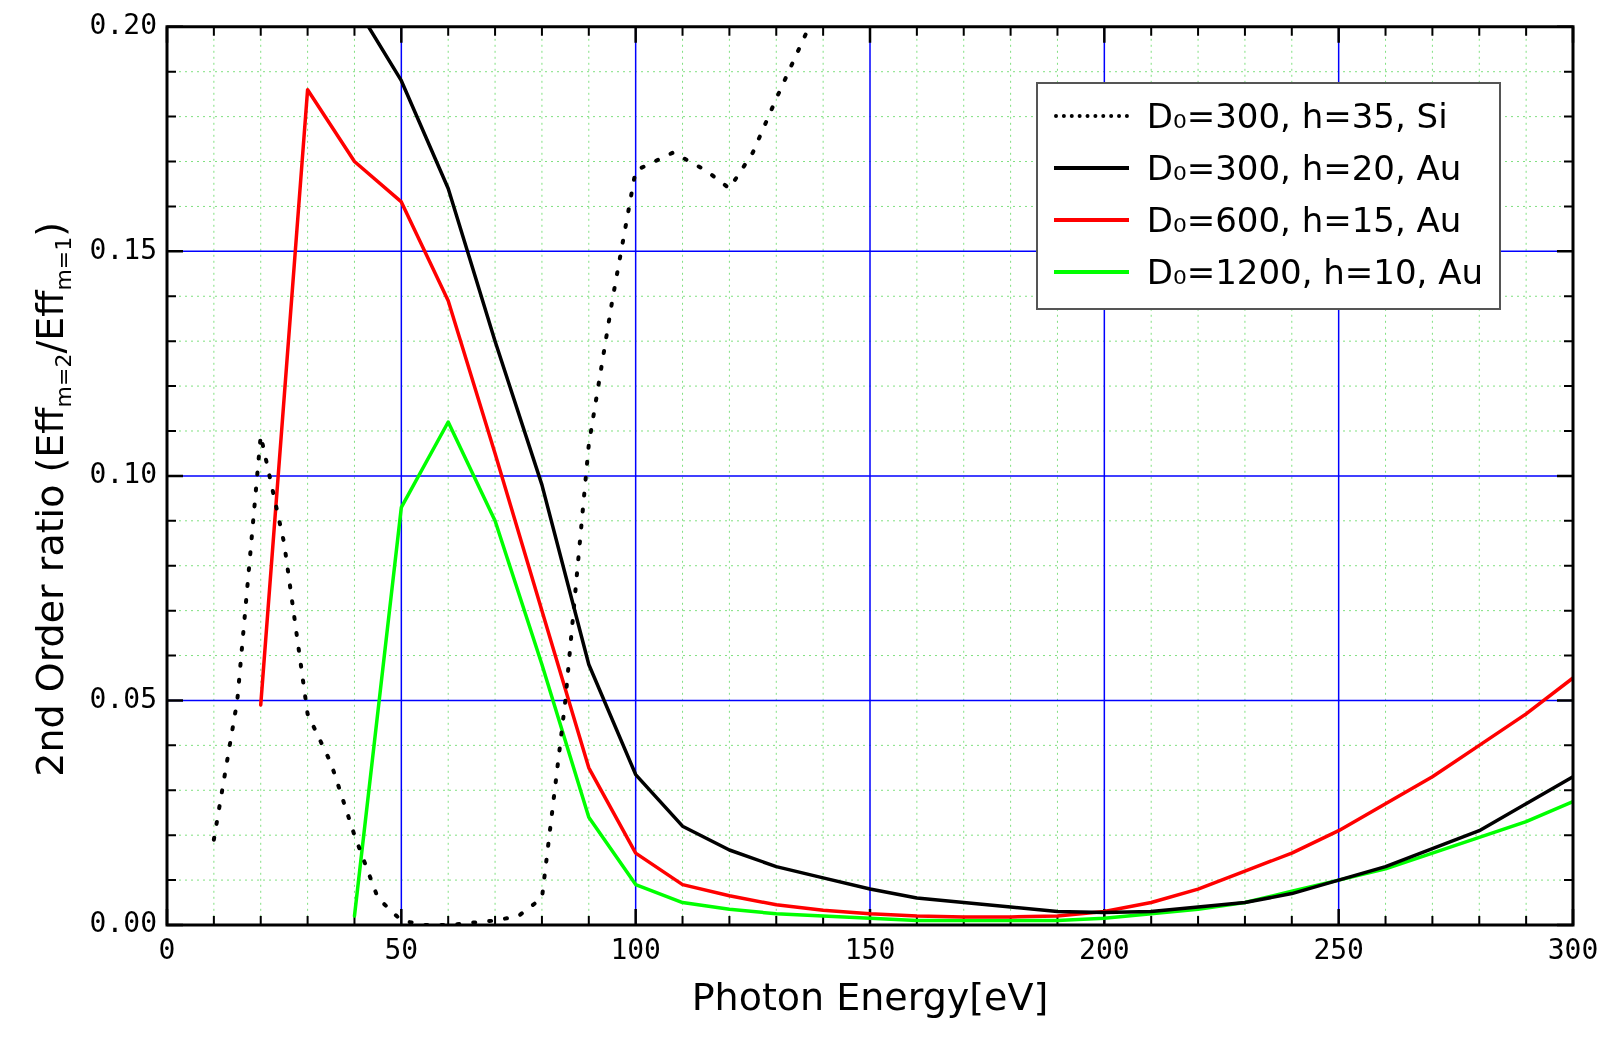 The image size is (1618, 1044). I want to click on y-tick-label: 0.10, so click(123, 474).